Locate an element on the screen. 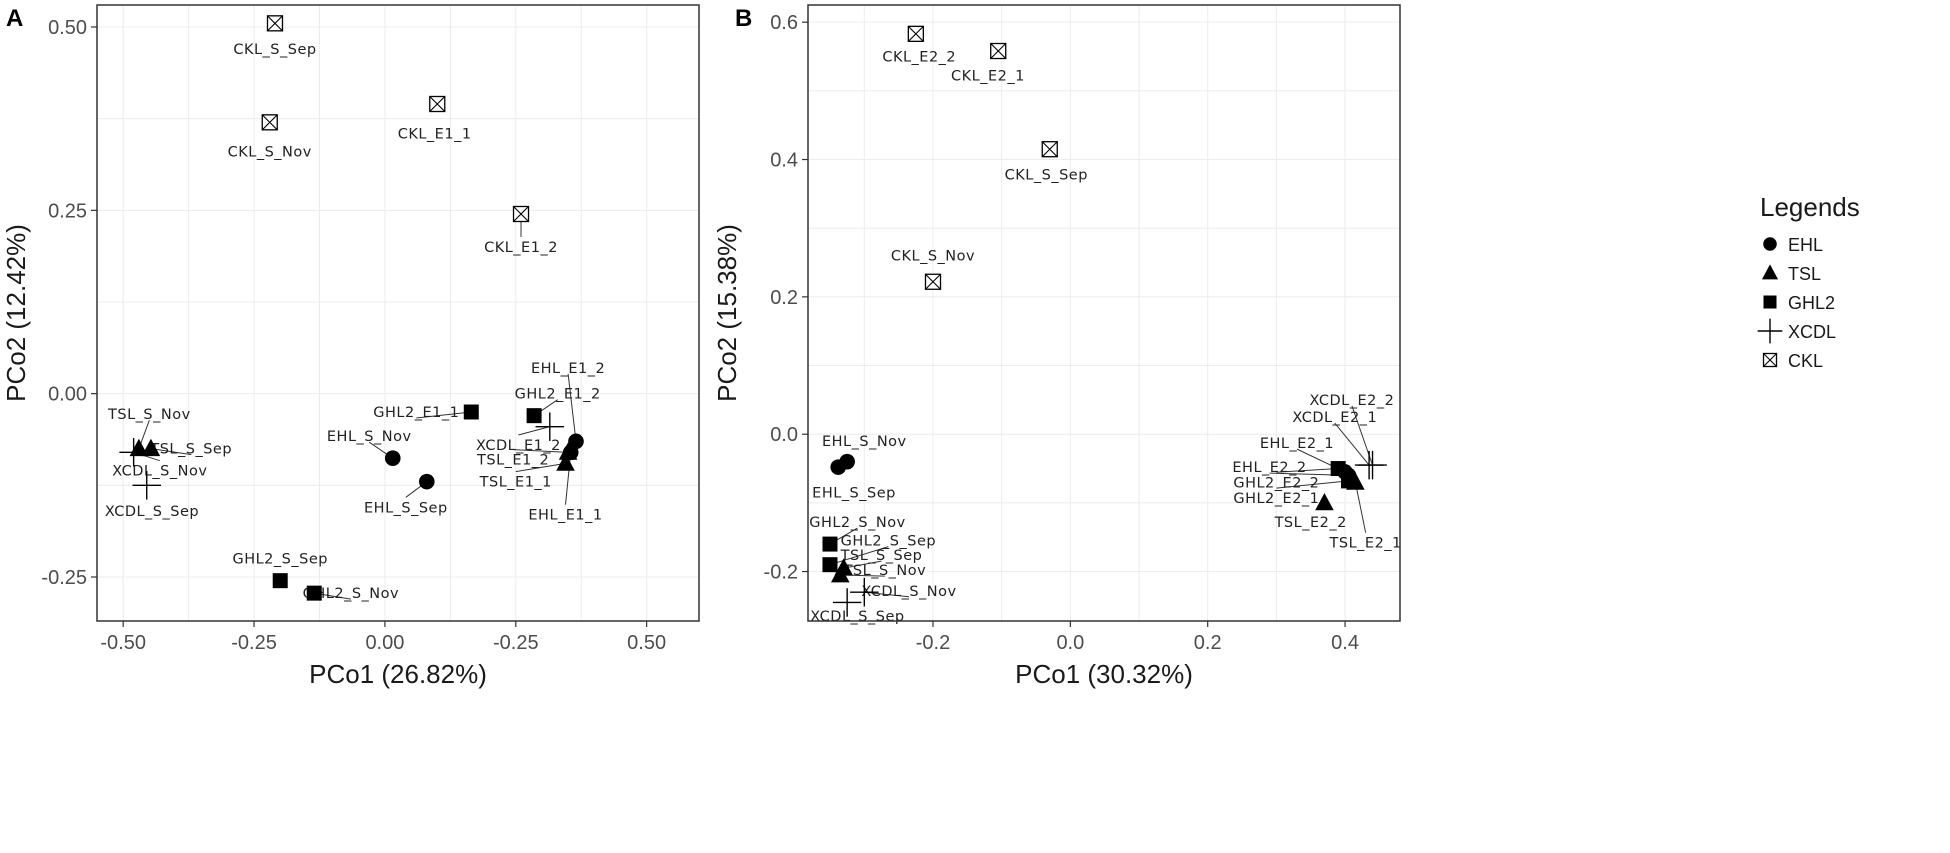 The height and width of the screenshot is (853, 1950). point-label-ehl-e2-2: EHL_E2_2 is located at coordinates (1269, 468).